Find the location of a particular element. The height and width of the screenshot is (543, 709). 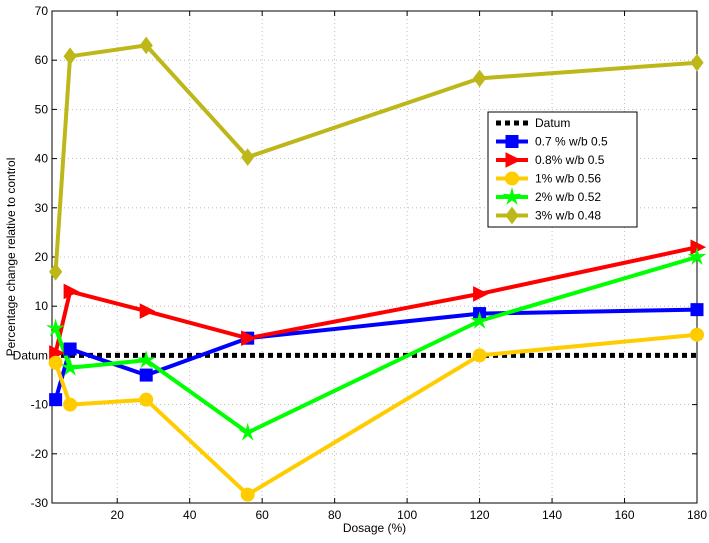

x-tick-label: 140 is located at coordinates (552, 515).